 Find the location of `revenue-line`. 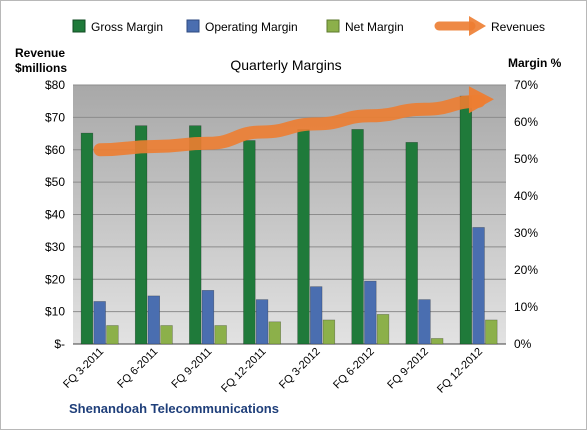

revenue-line is located at coordinates (289, 125).